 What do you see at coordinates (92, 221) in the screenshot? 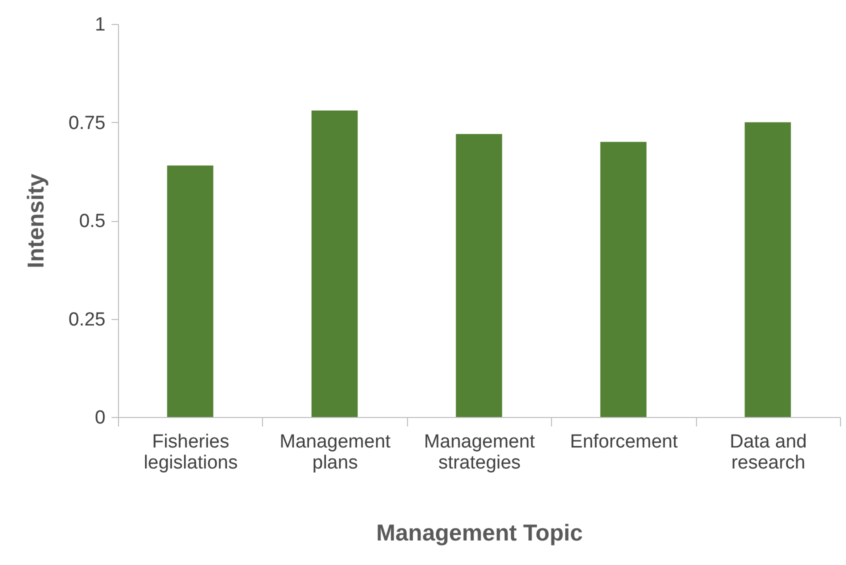
I see `y-tick-label: 0.5` at bounding box center [92, 221].